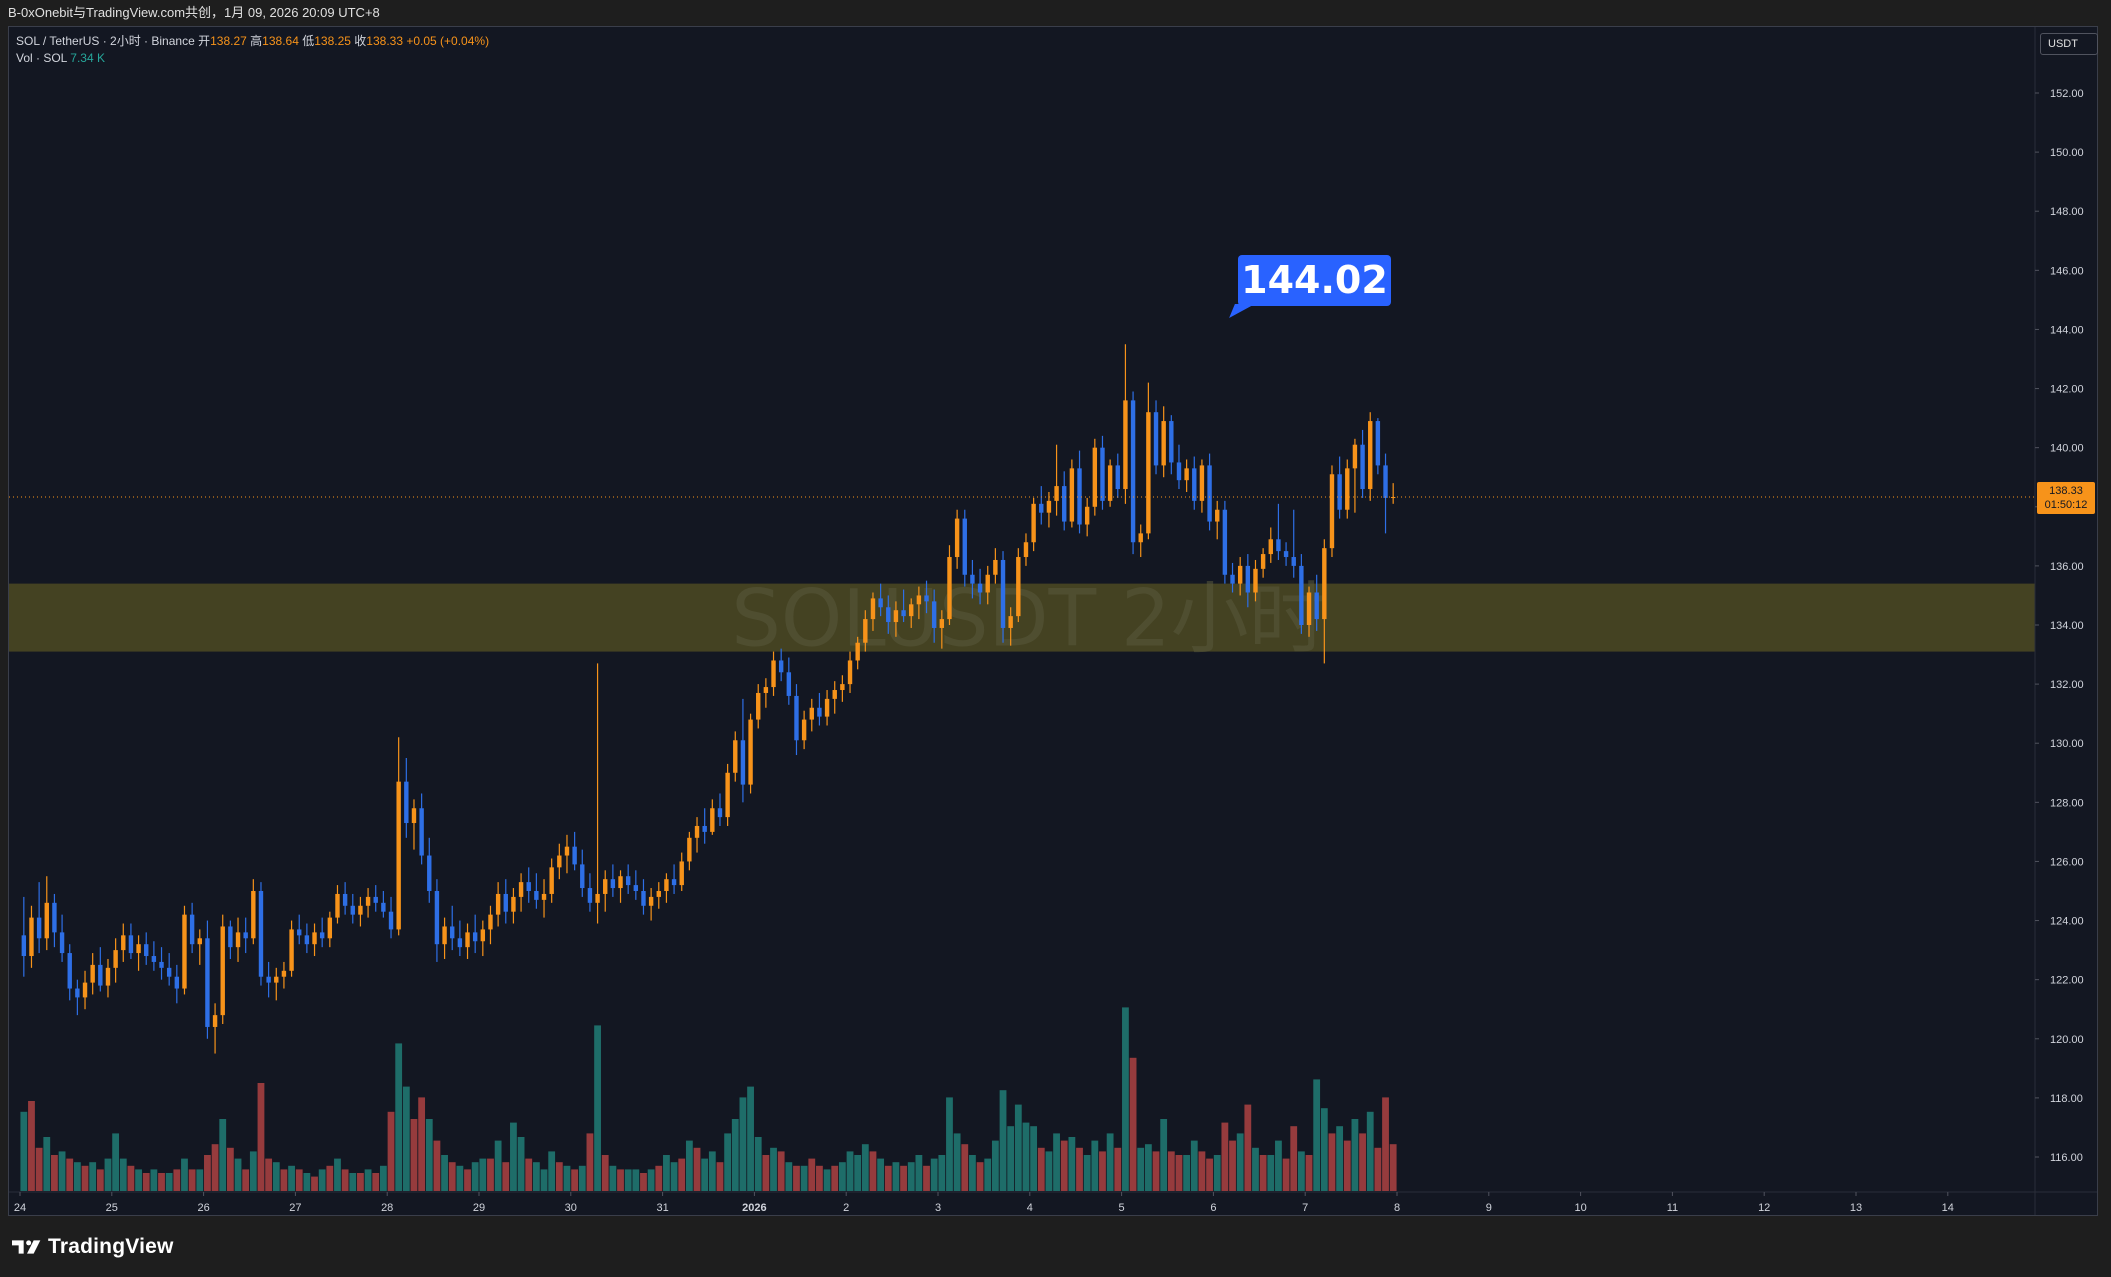  What do you see at coordinates (1314, 280) in the screenshot?
I see `price-callout: 144.02` at bounding box center [1314, 280].